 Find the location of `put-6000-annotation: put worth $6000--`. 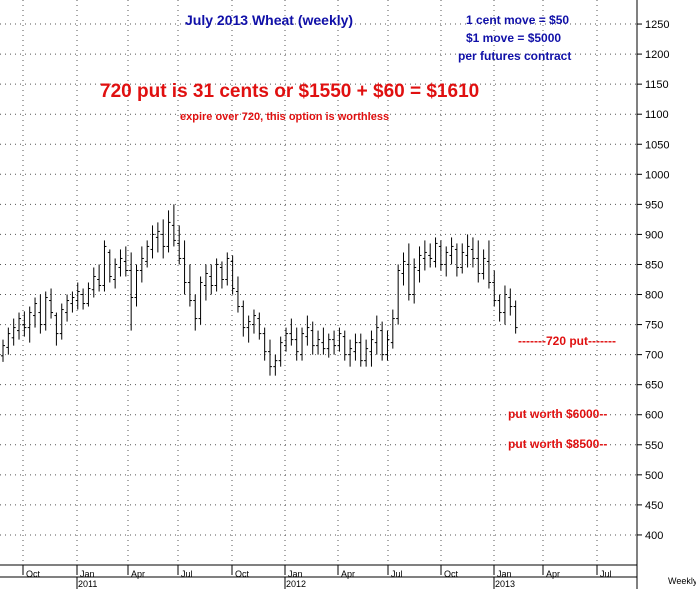

put-6000-annotation: put worth $6000-- is located at coordinates (557, 414).